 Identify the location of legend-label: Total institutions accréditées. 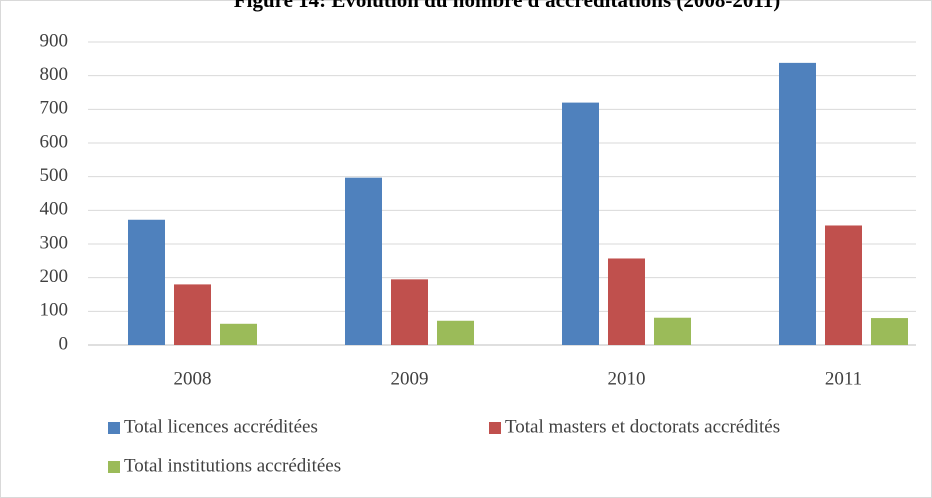
(232, 465).